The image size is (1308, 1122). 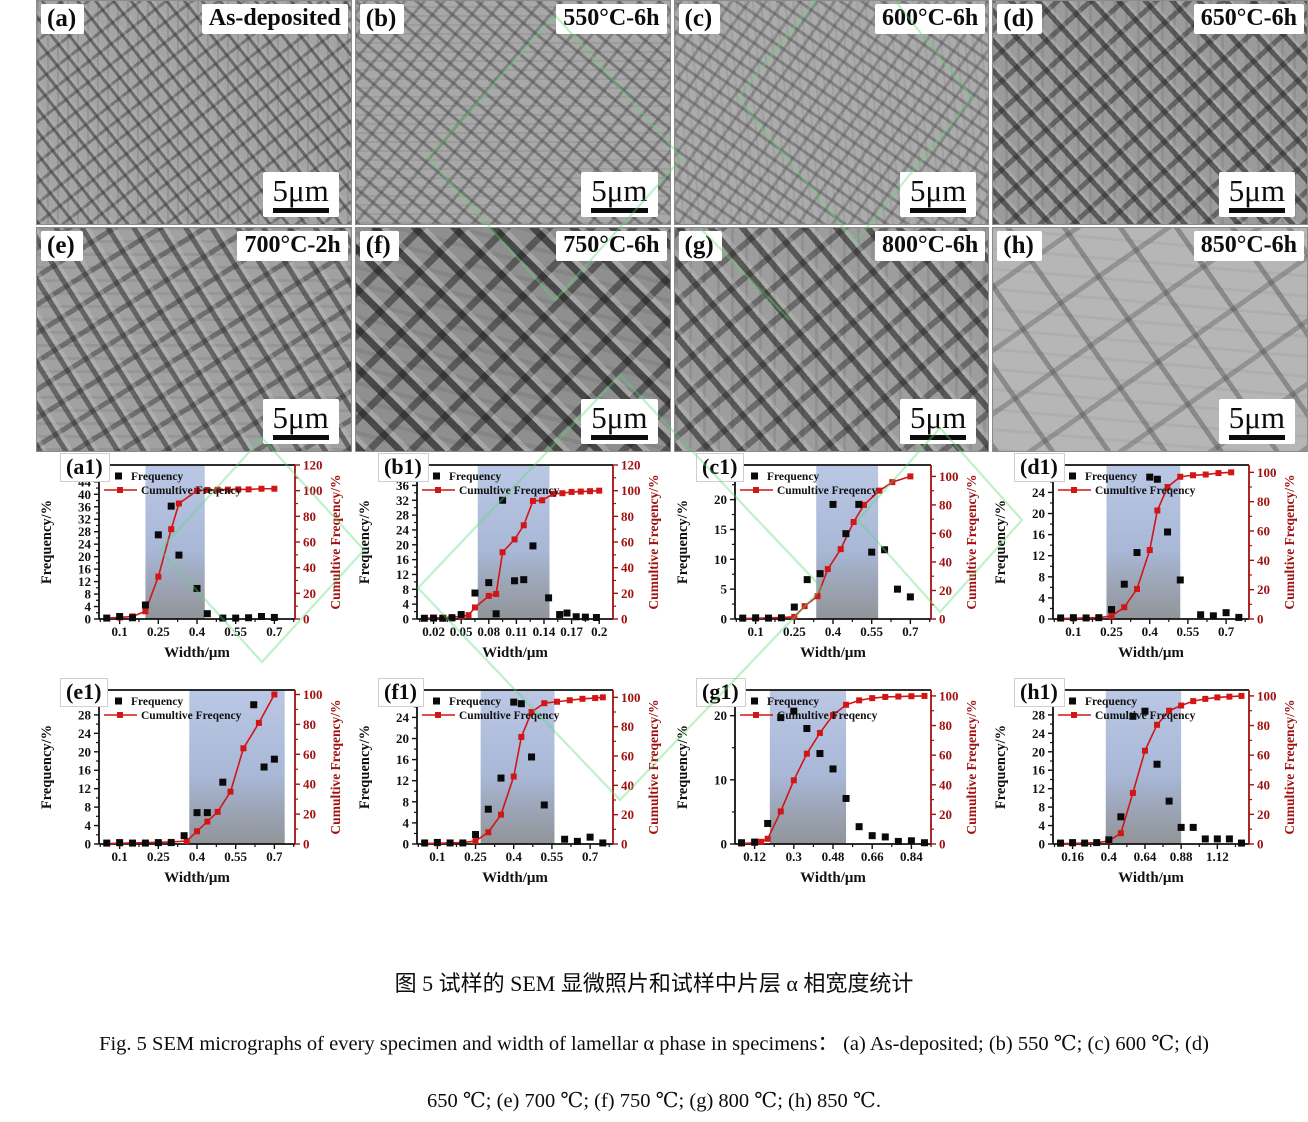 I want to click on svg-text: 0.05, so click(x=461, y=631).